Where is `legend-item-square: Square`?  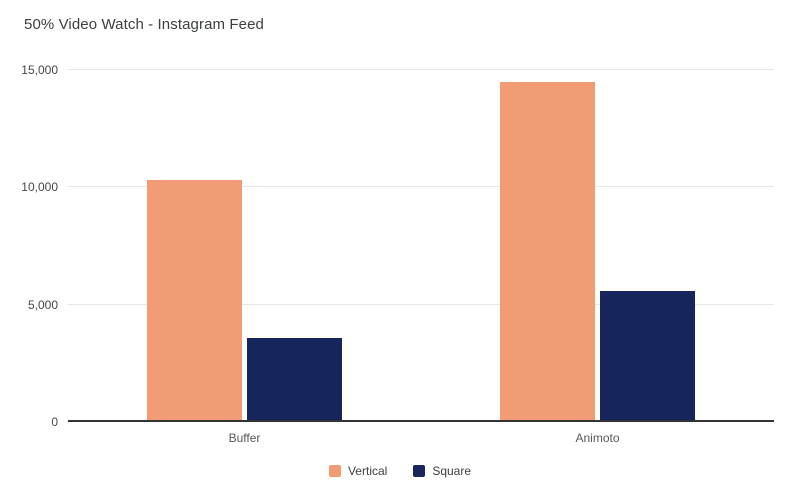 legend-item-square: Square is located at coordinates (442, 471).